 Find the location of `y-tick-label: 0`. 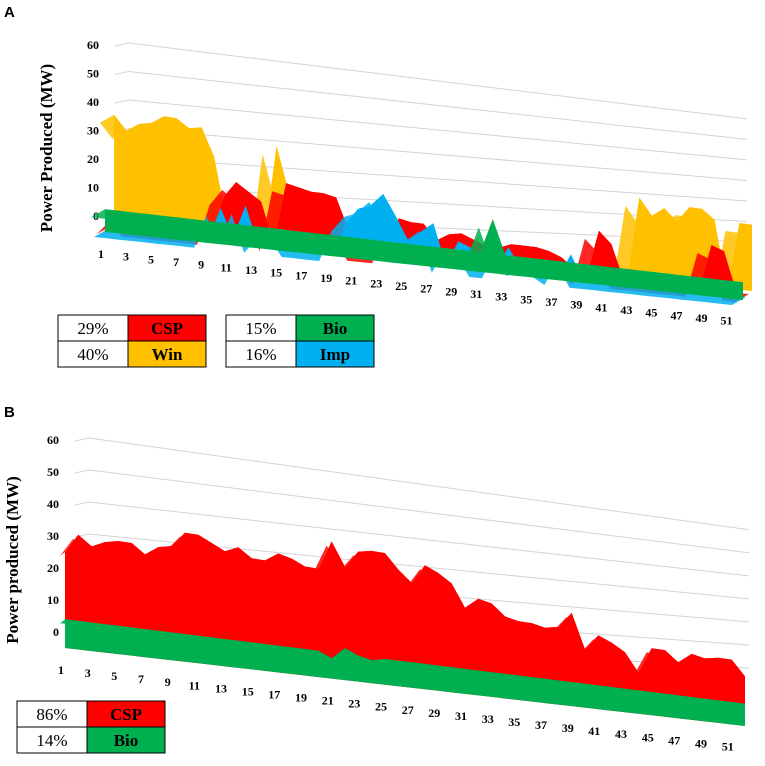

y-tick-label: 0 is located at coordinates (56, 632).